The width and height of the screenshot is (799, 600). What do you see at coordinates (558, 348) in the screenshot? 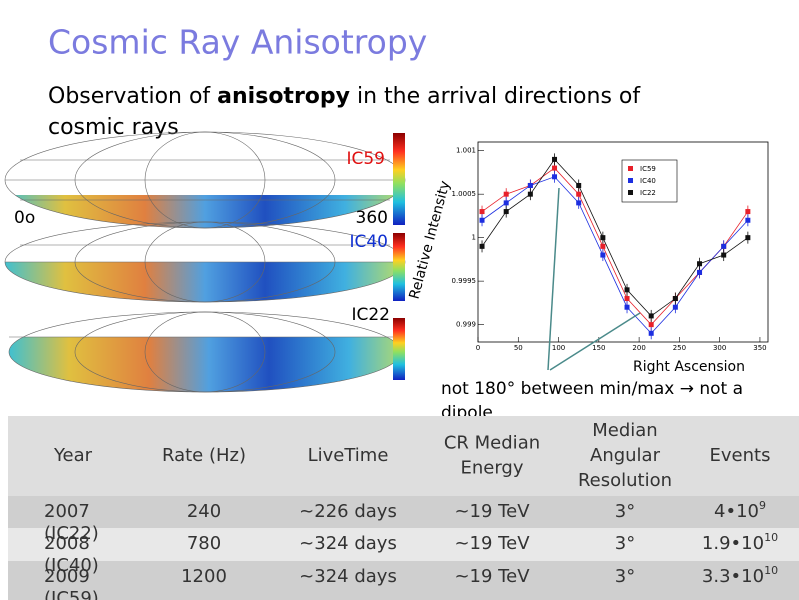
I see `x-tick-label: 100` at bounding box center [558, 348].